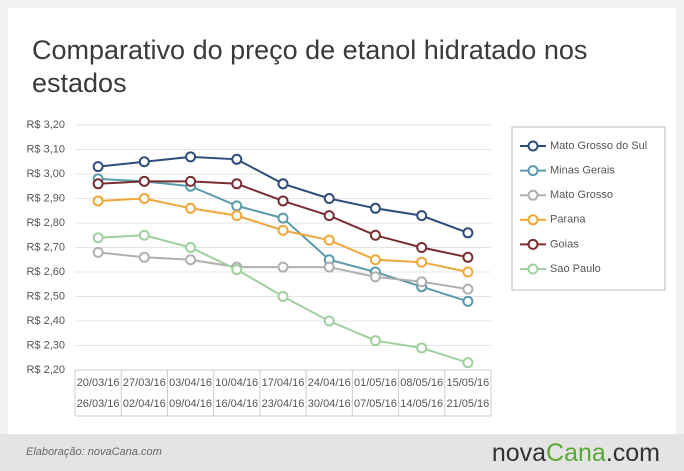 The image size is (684, 471). Describe the element at coordinates (581, 195) in the screenshot. I see `legend-label: Mato Grosso` at that location.